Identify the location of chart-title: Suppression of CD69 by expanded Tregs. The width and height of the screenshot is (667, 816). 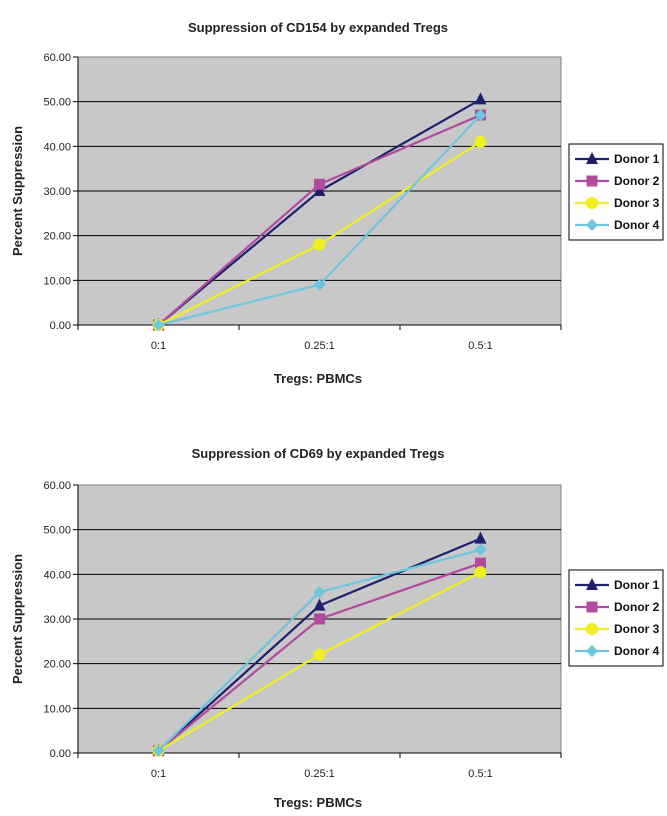
(318, 453).